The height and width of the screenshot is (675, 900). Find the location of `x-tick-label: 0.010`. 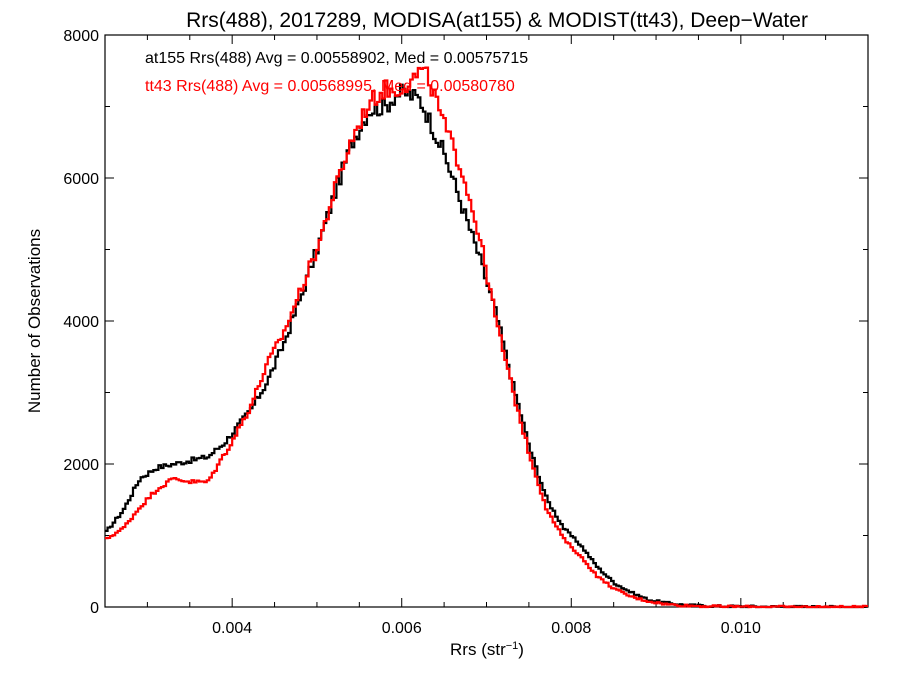

x-tick-label: 0.010 is located at coordinates (741, 628).